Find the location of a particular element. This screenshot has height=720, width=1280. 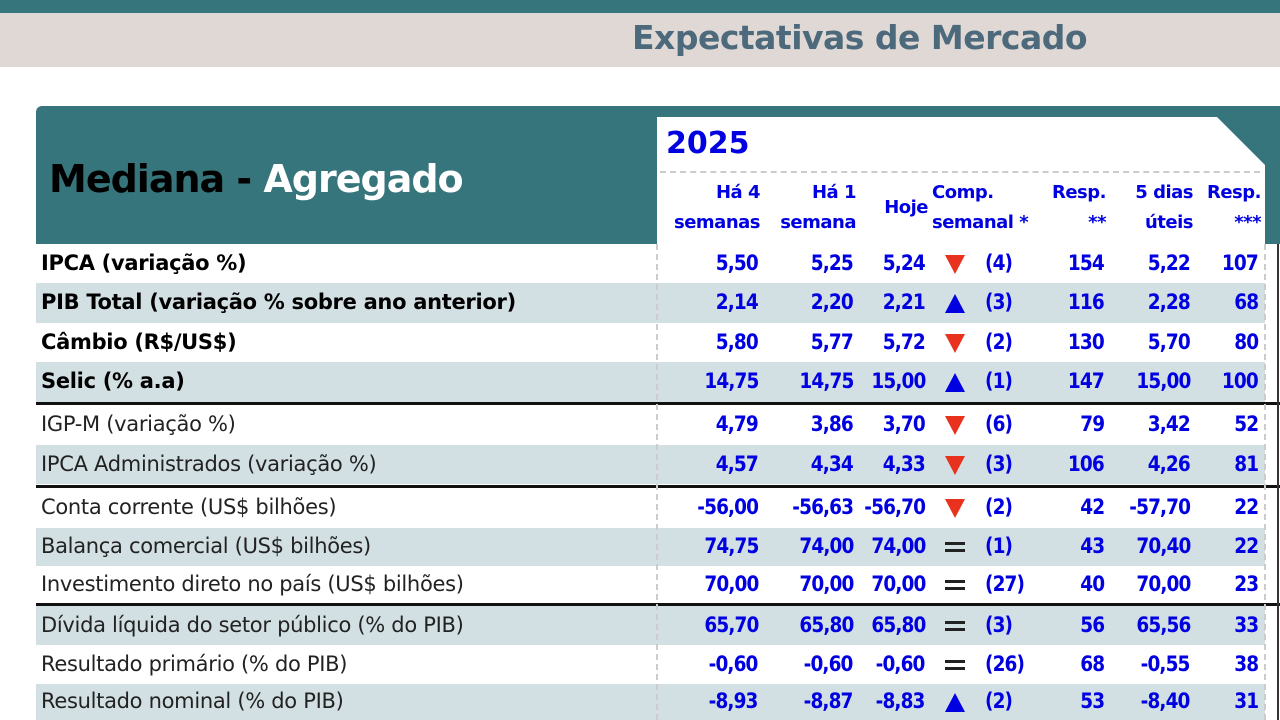

value-4-weeks-ago: 2,14 is located at coordinates (737, 302).